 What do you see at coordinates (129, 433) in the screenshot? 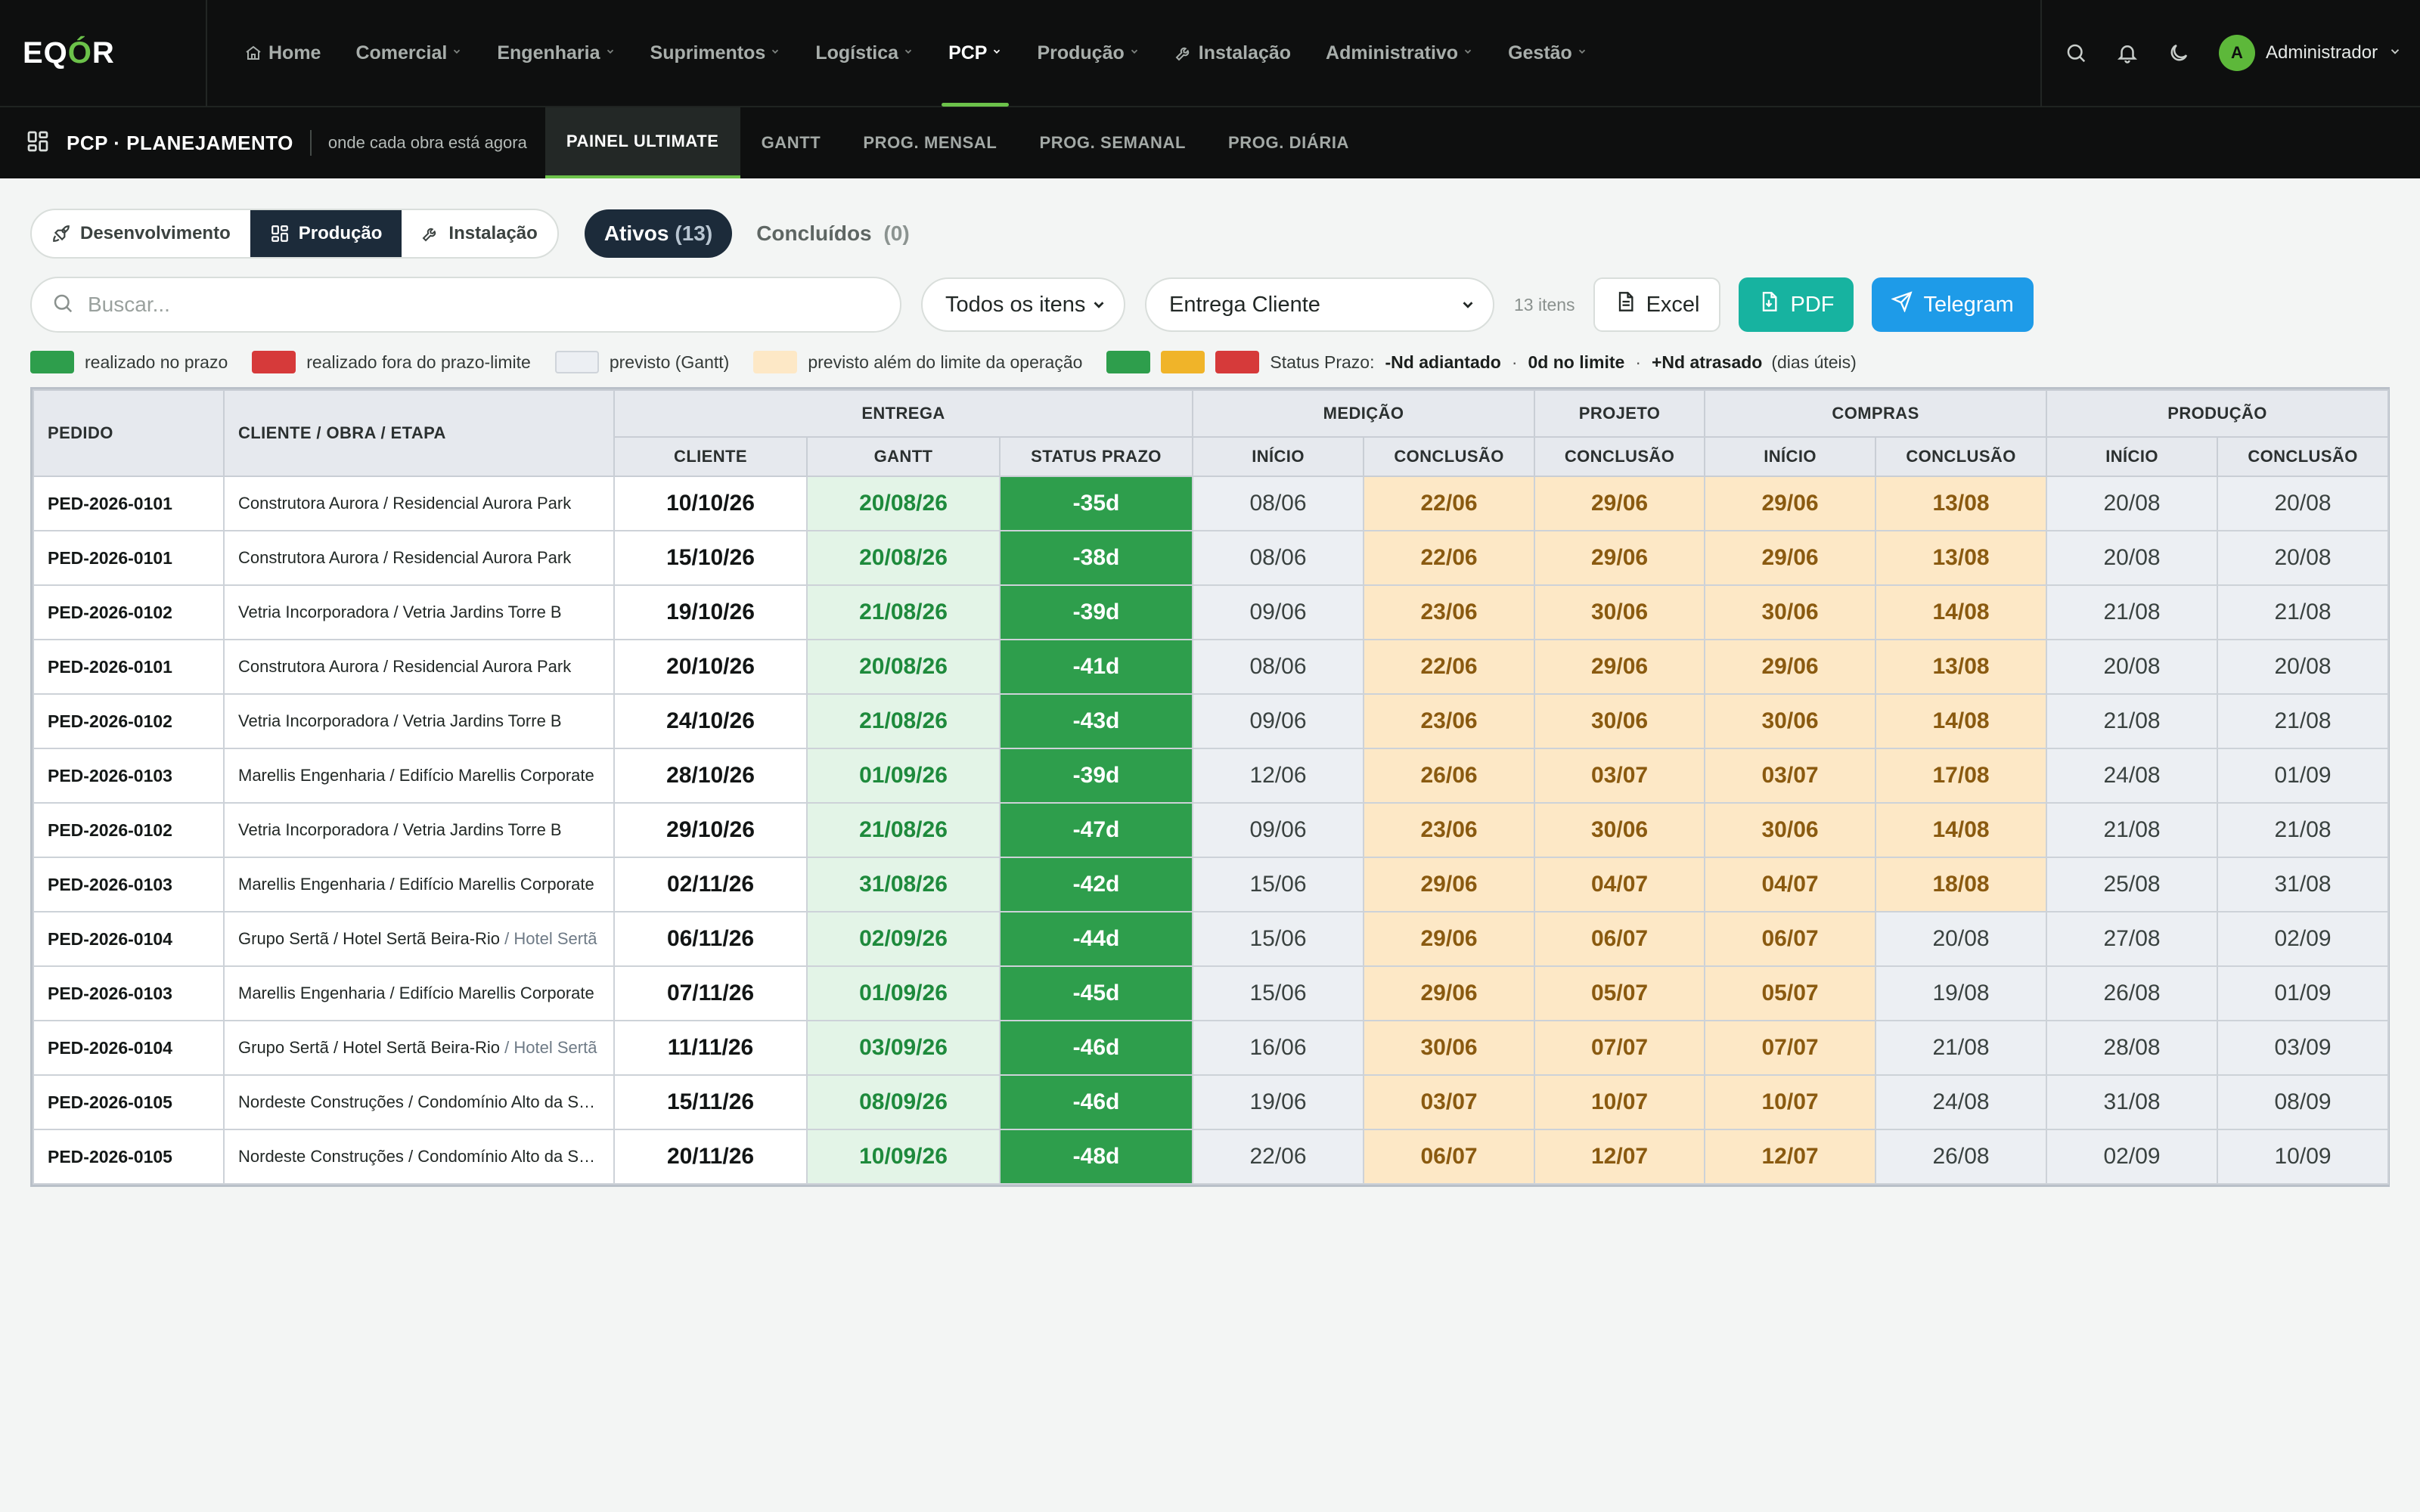
I see `column-header-pedido: PEDIDO` at bounding box center [129, 433].